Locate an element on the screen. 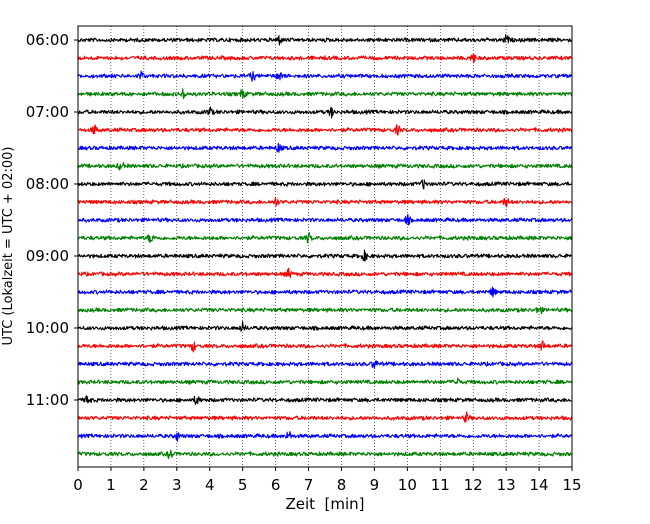  x-ticks: 0 1 2 3 4 5 6 7 8 9 10 11 12 13 14 15 is located at coordinates (327, 480).